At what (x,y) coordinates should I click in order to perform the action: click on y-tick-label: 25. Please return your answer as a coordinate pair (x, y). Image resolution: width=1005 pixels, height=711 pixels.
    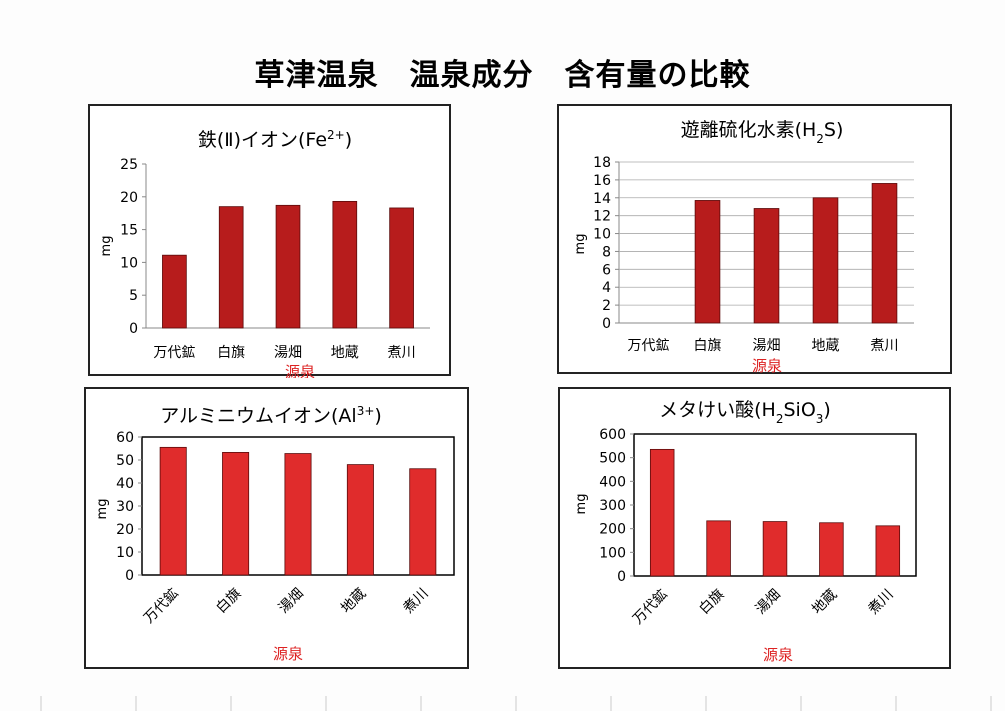
    Looking at the image, I should click on (129, 165).